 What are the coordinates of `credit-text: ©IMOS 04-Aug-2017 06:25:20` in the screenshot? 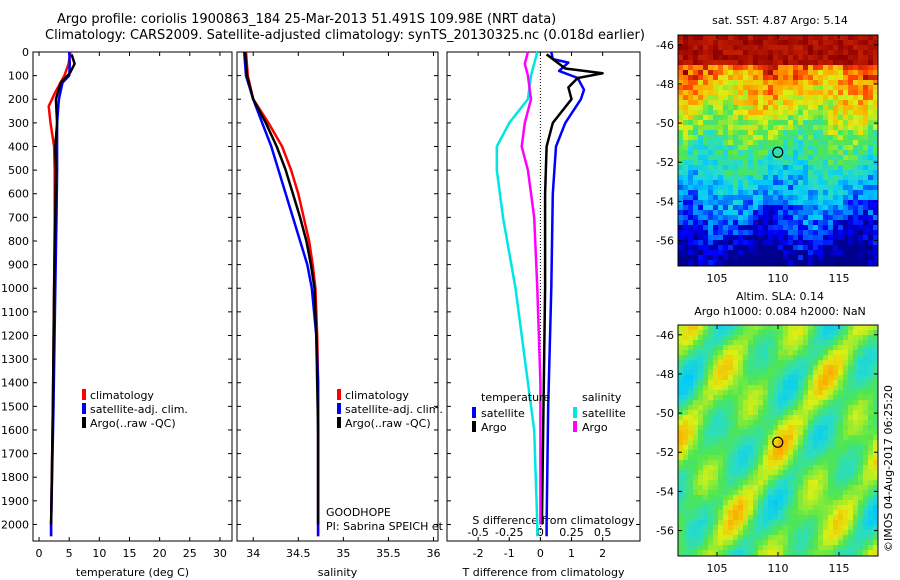 It's located at (888, 468).